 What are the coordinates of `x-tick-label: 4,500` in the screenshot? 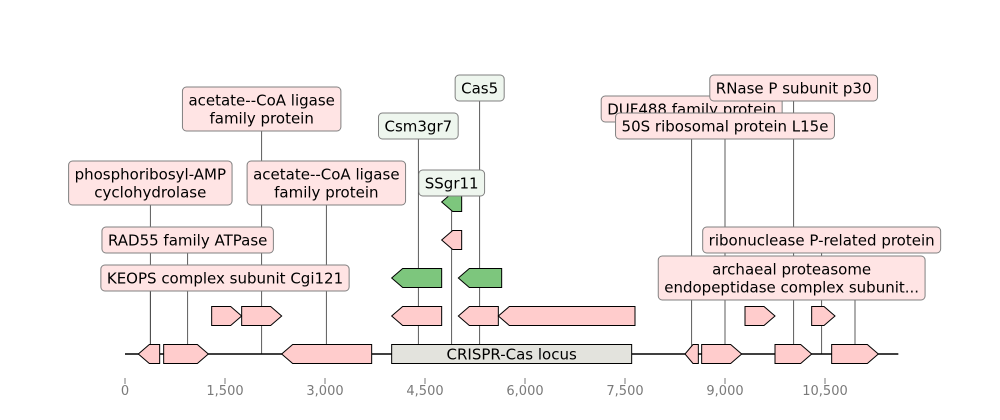 It's located at (424, 391).